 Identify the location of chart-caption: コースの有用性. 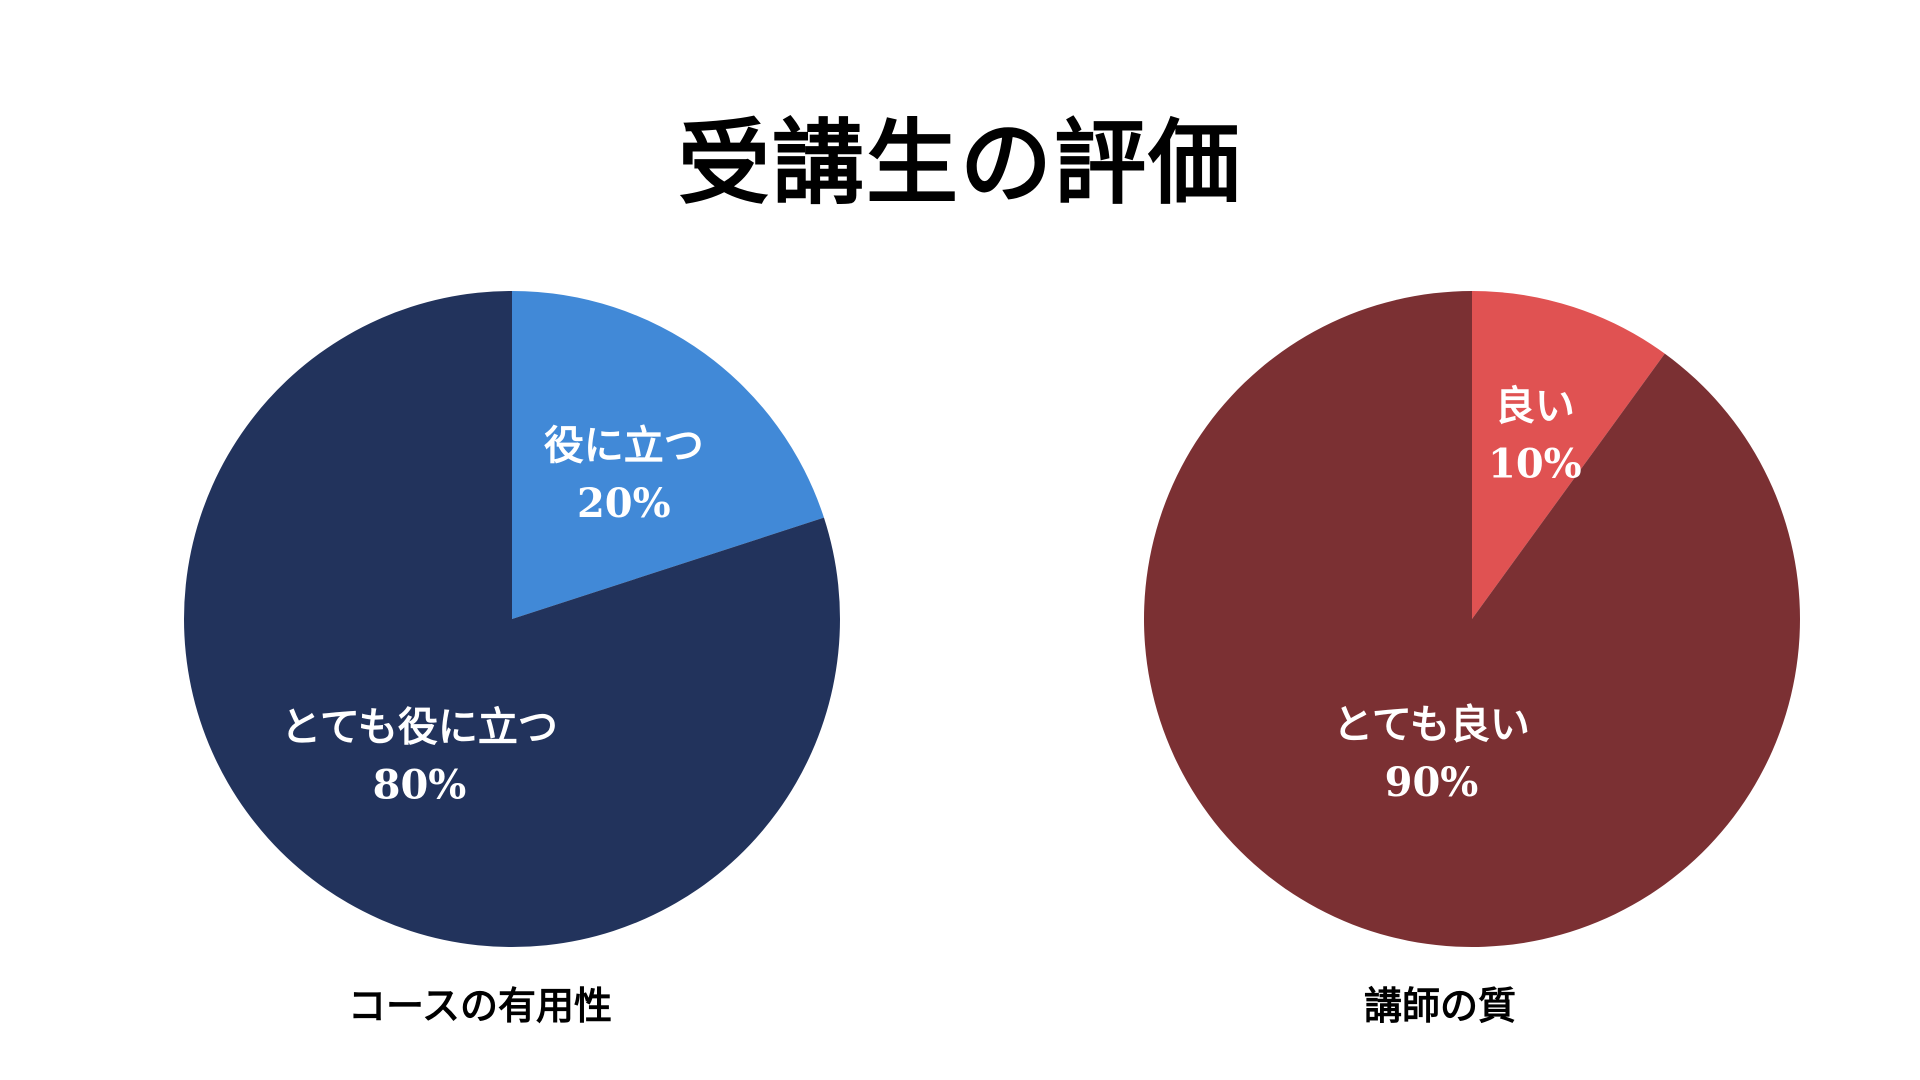
(480, 1006).